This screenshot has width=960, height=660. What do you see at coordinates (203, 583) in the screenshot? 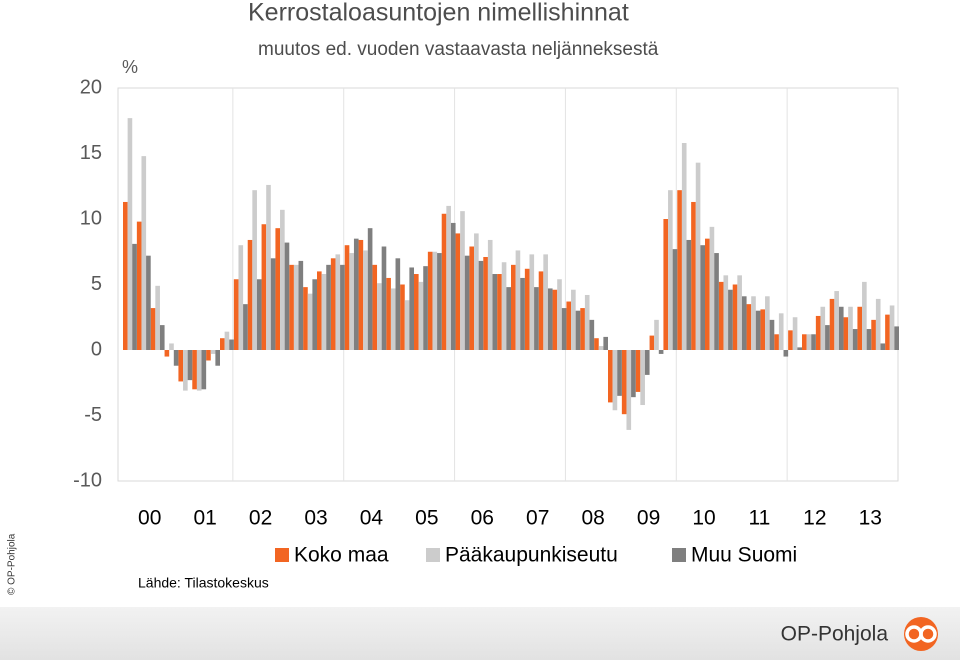
I see `source: Lähde: Tilastokeskus` at bounding box center [203, 583].